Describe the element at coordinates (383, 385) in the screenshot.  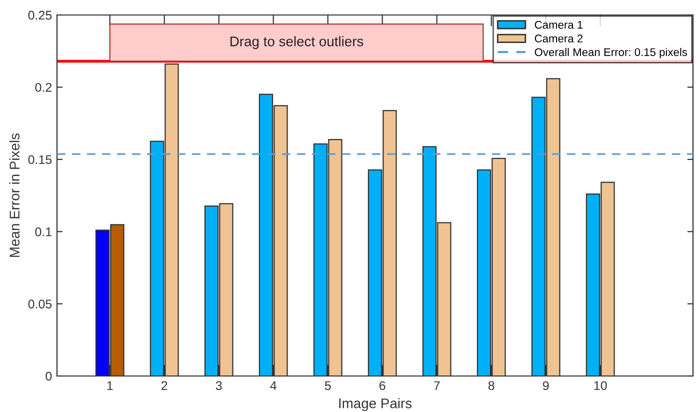
I see `x-tick-label: 6` at that location.